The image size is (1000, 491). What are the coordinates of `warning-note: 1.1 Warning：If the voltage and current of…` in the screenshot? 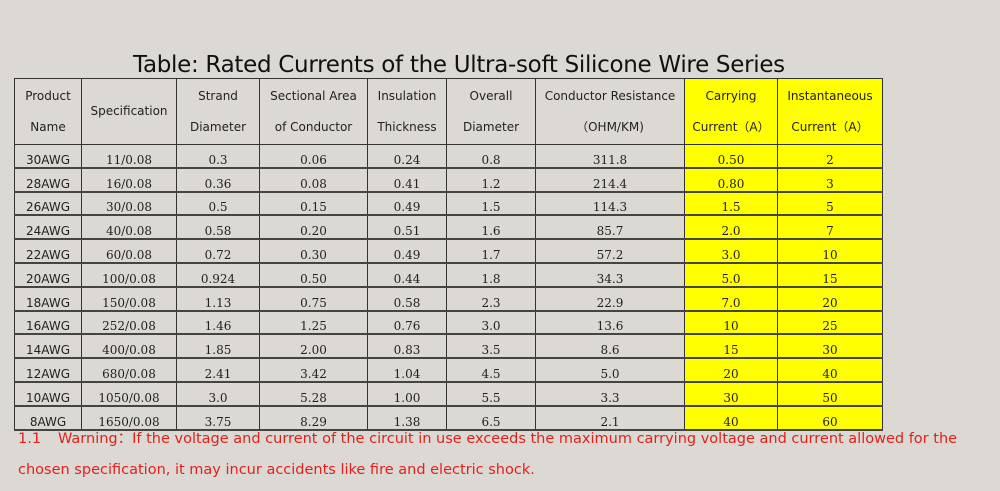 It's located at (508, 455).